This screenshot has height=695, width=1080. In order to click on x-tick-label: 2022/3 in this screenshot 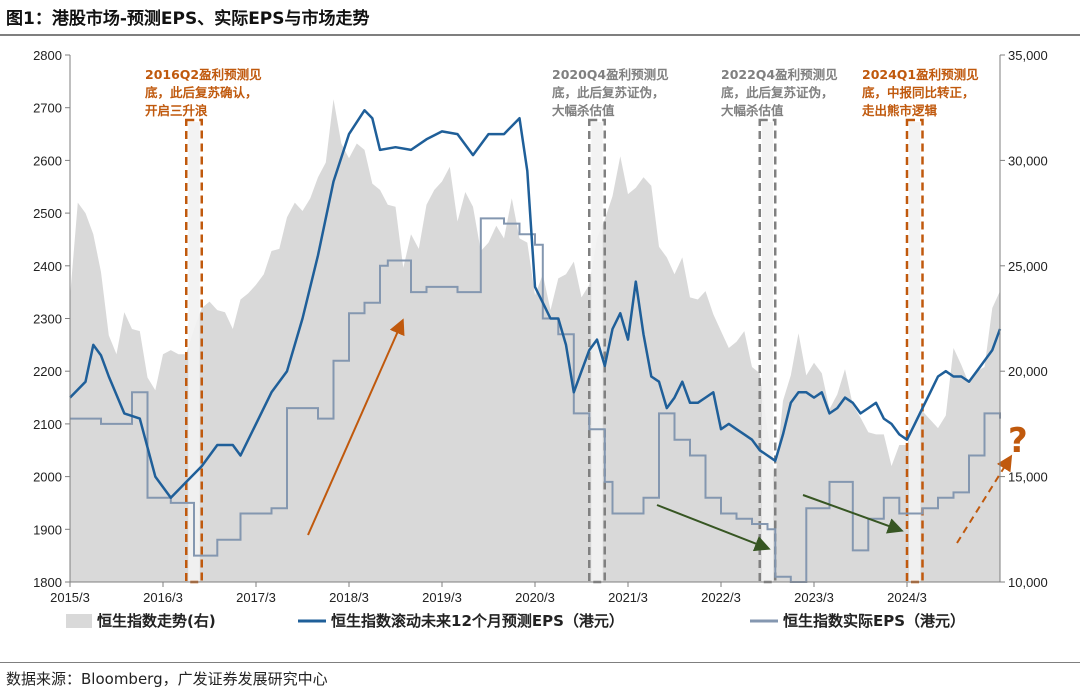, I will do `click(721, 597)`.